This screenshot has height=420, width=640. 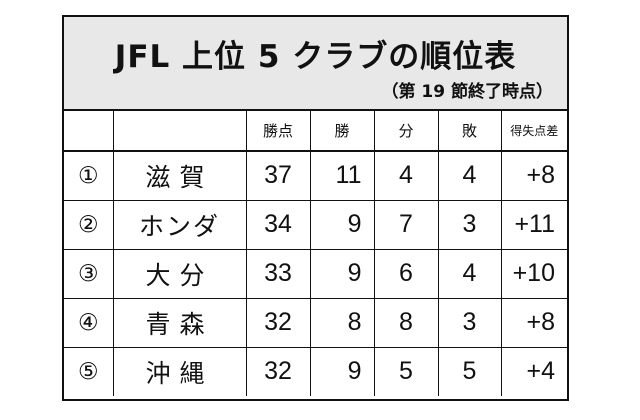 I want to click on table-row: ① 滋賀 37 11 4 4 +8, so click(x=315, y=176).